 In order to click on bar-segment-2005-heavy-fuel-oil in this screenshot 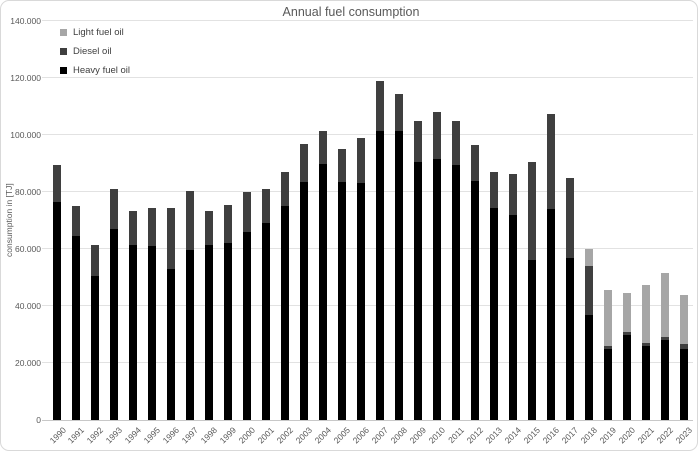, I will do `click(342, 301)`.